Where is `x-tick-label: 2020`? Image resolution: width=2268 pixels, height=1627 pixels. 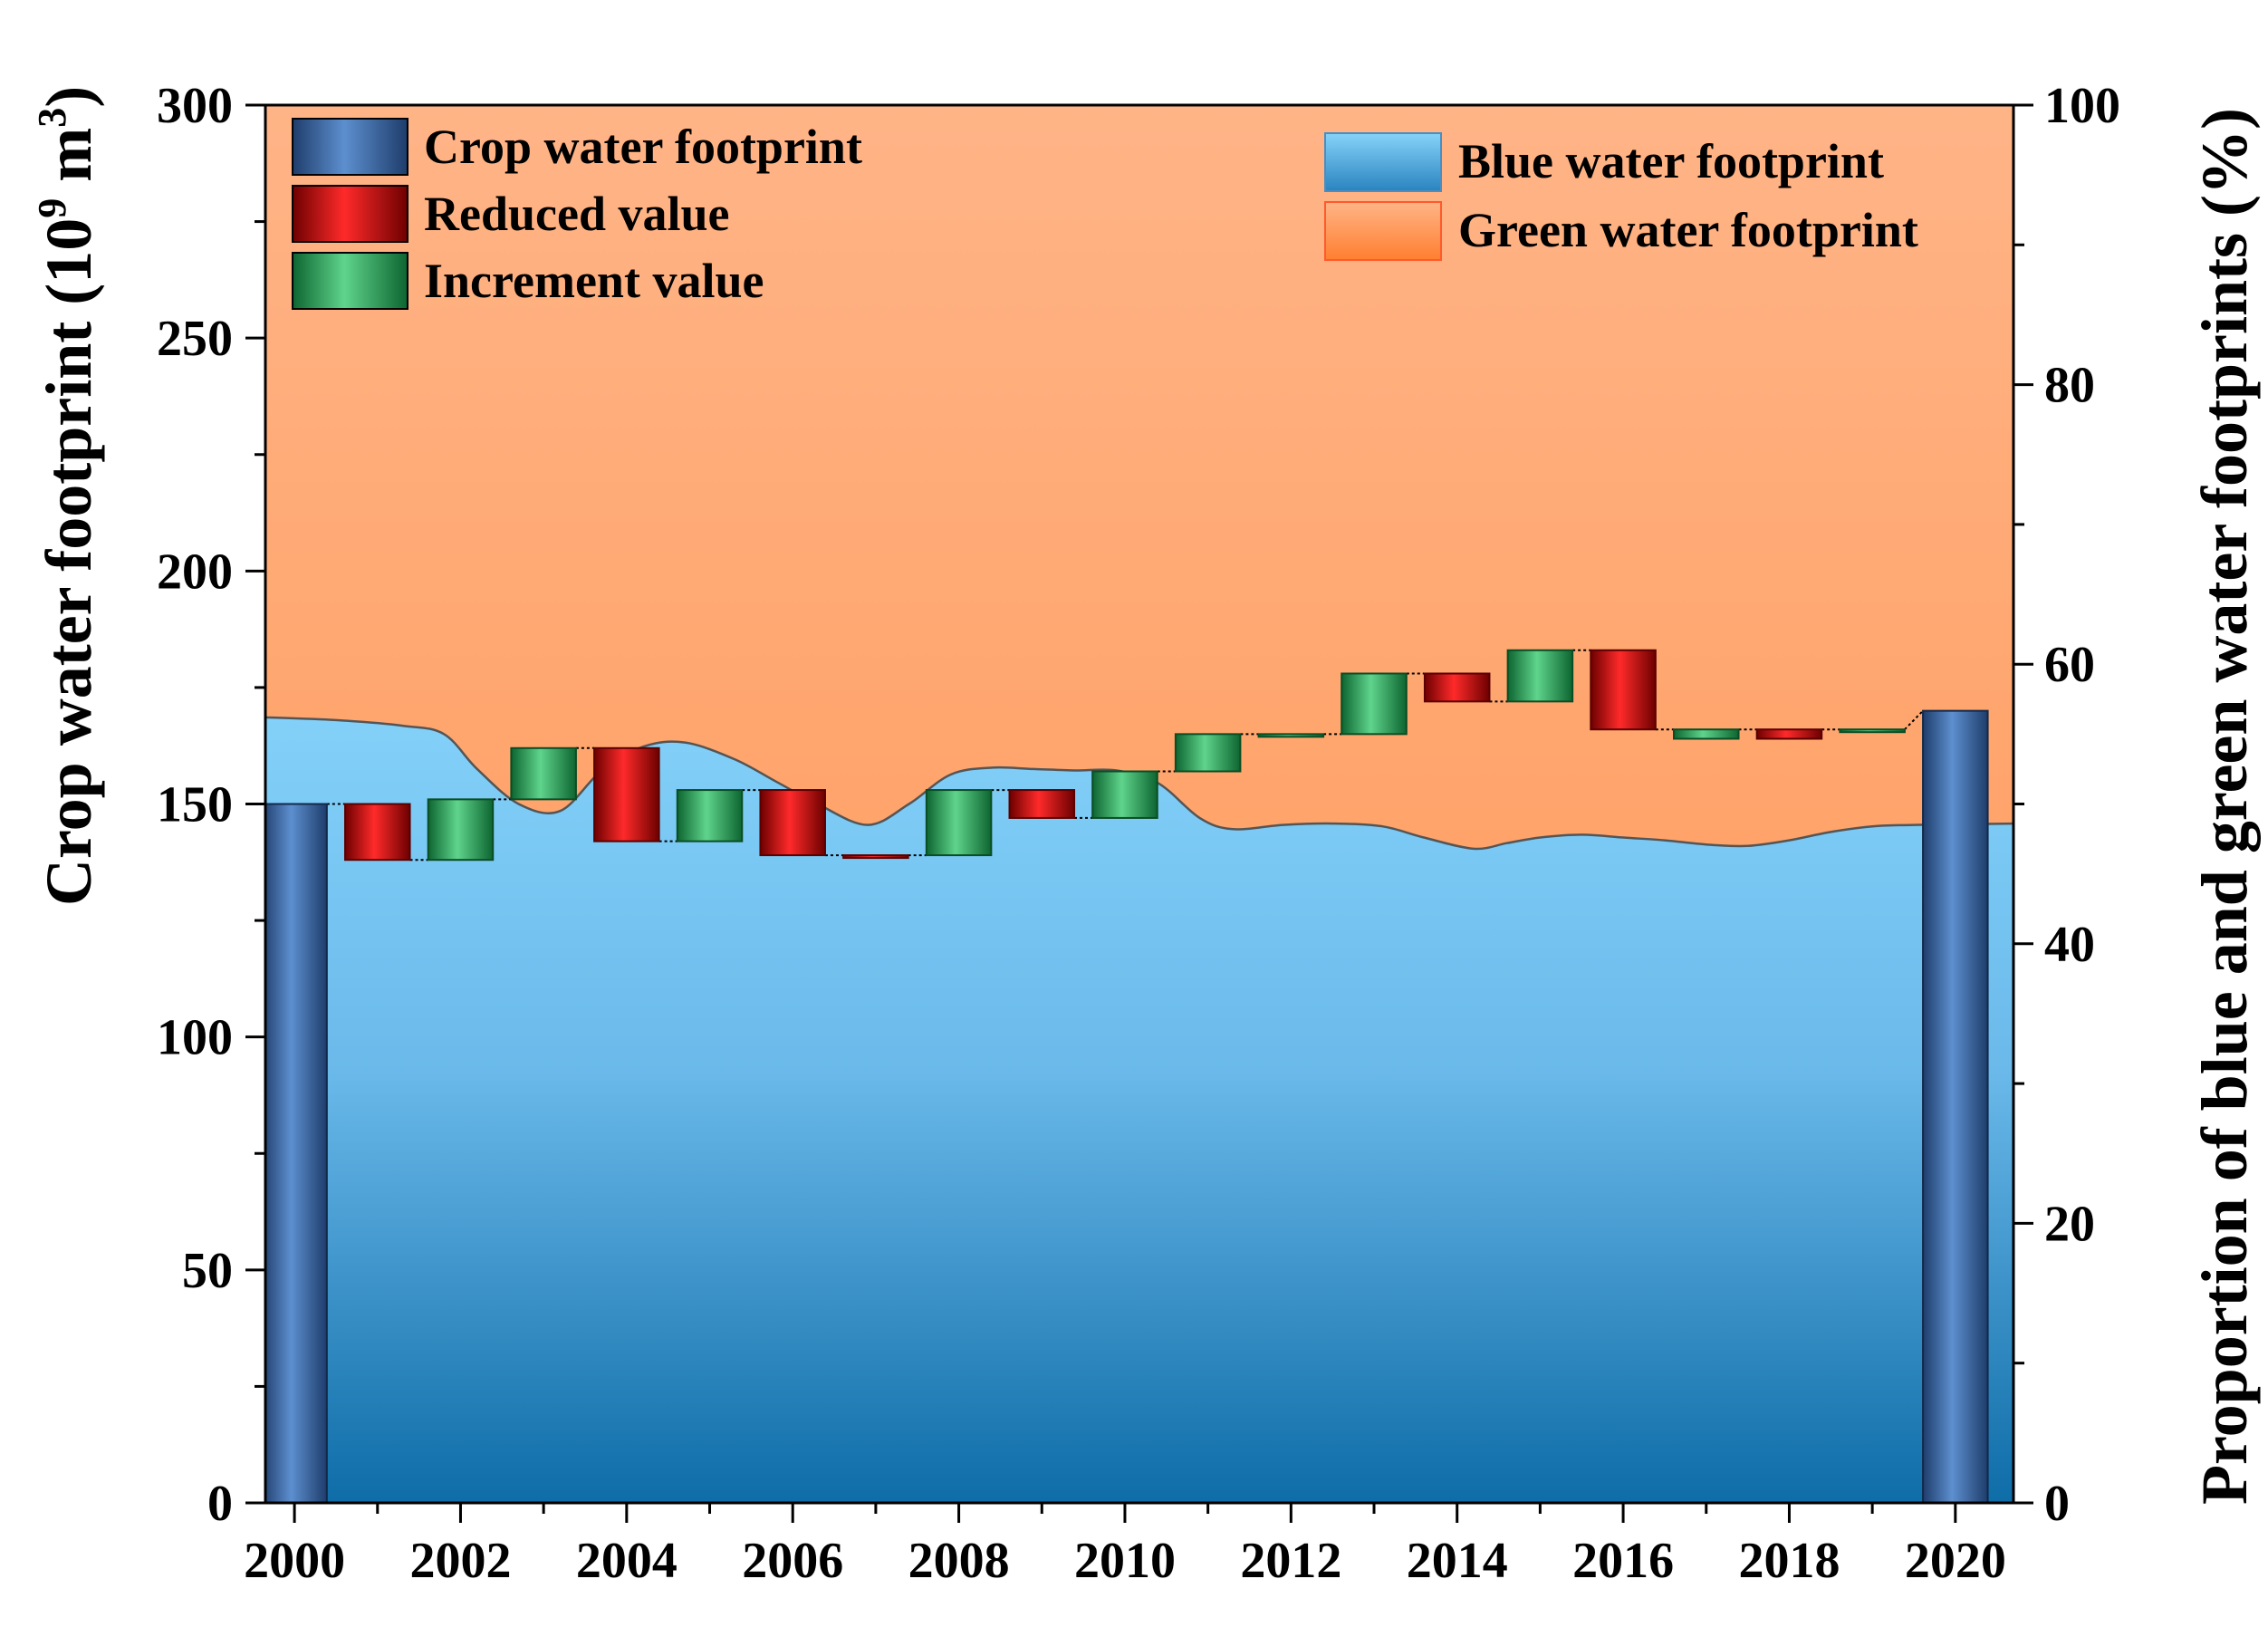 x-tick-label: 2020 is located at coordinates (1955, 1561).